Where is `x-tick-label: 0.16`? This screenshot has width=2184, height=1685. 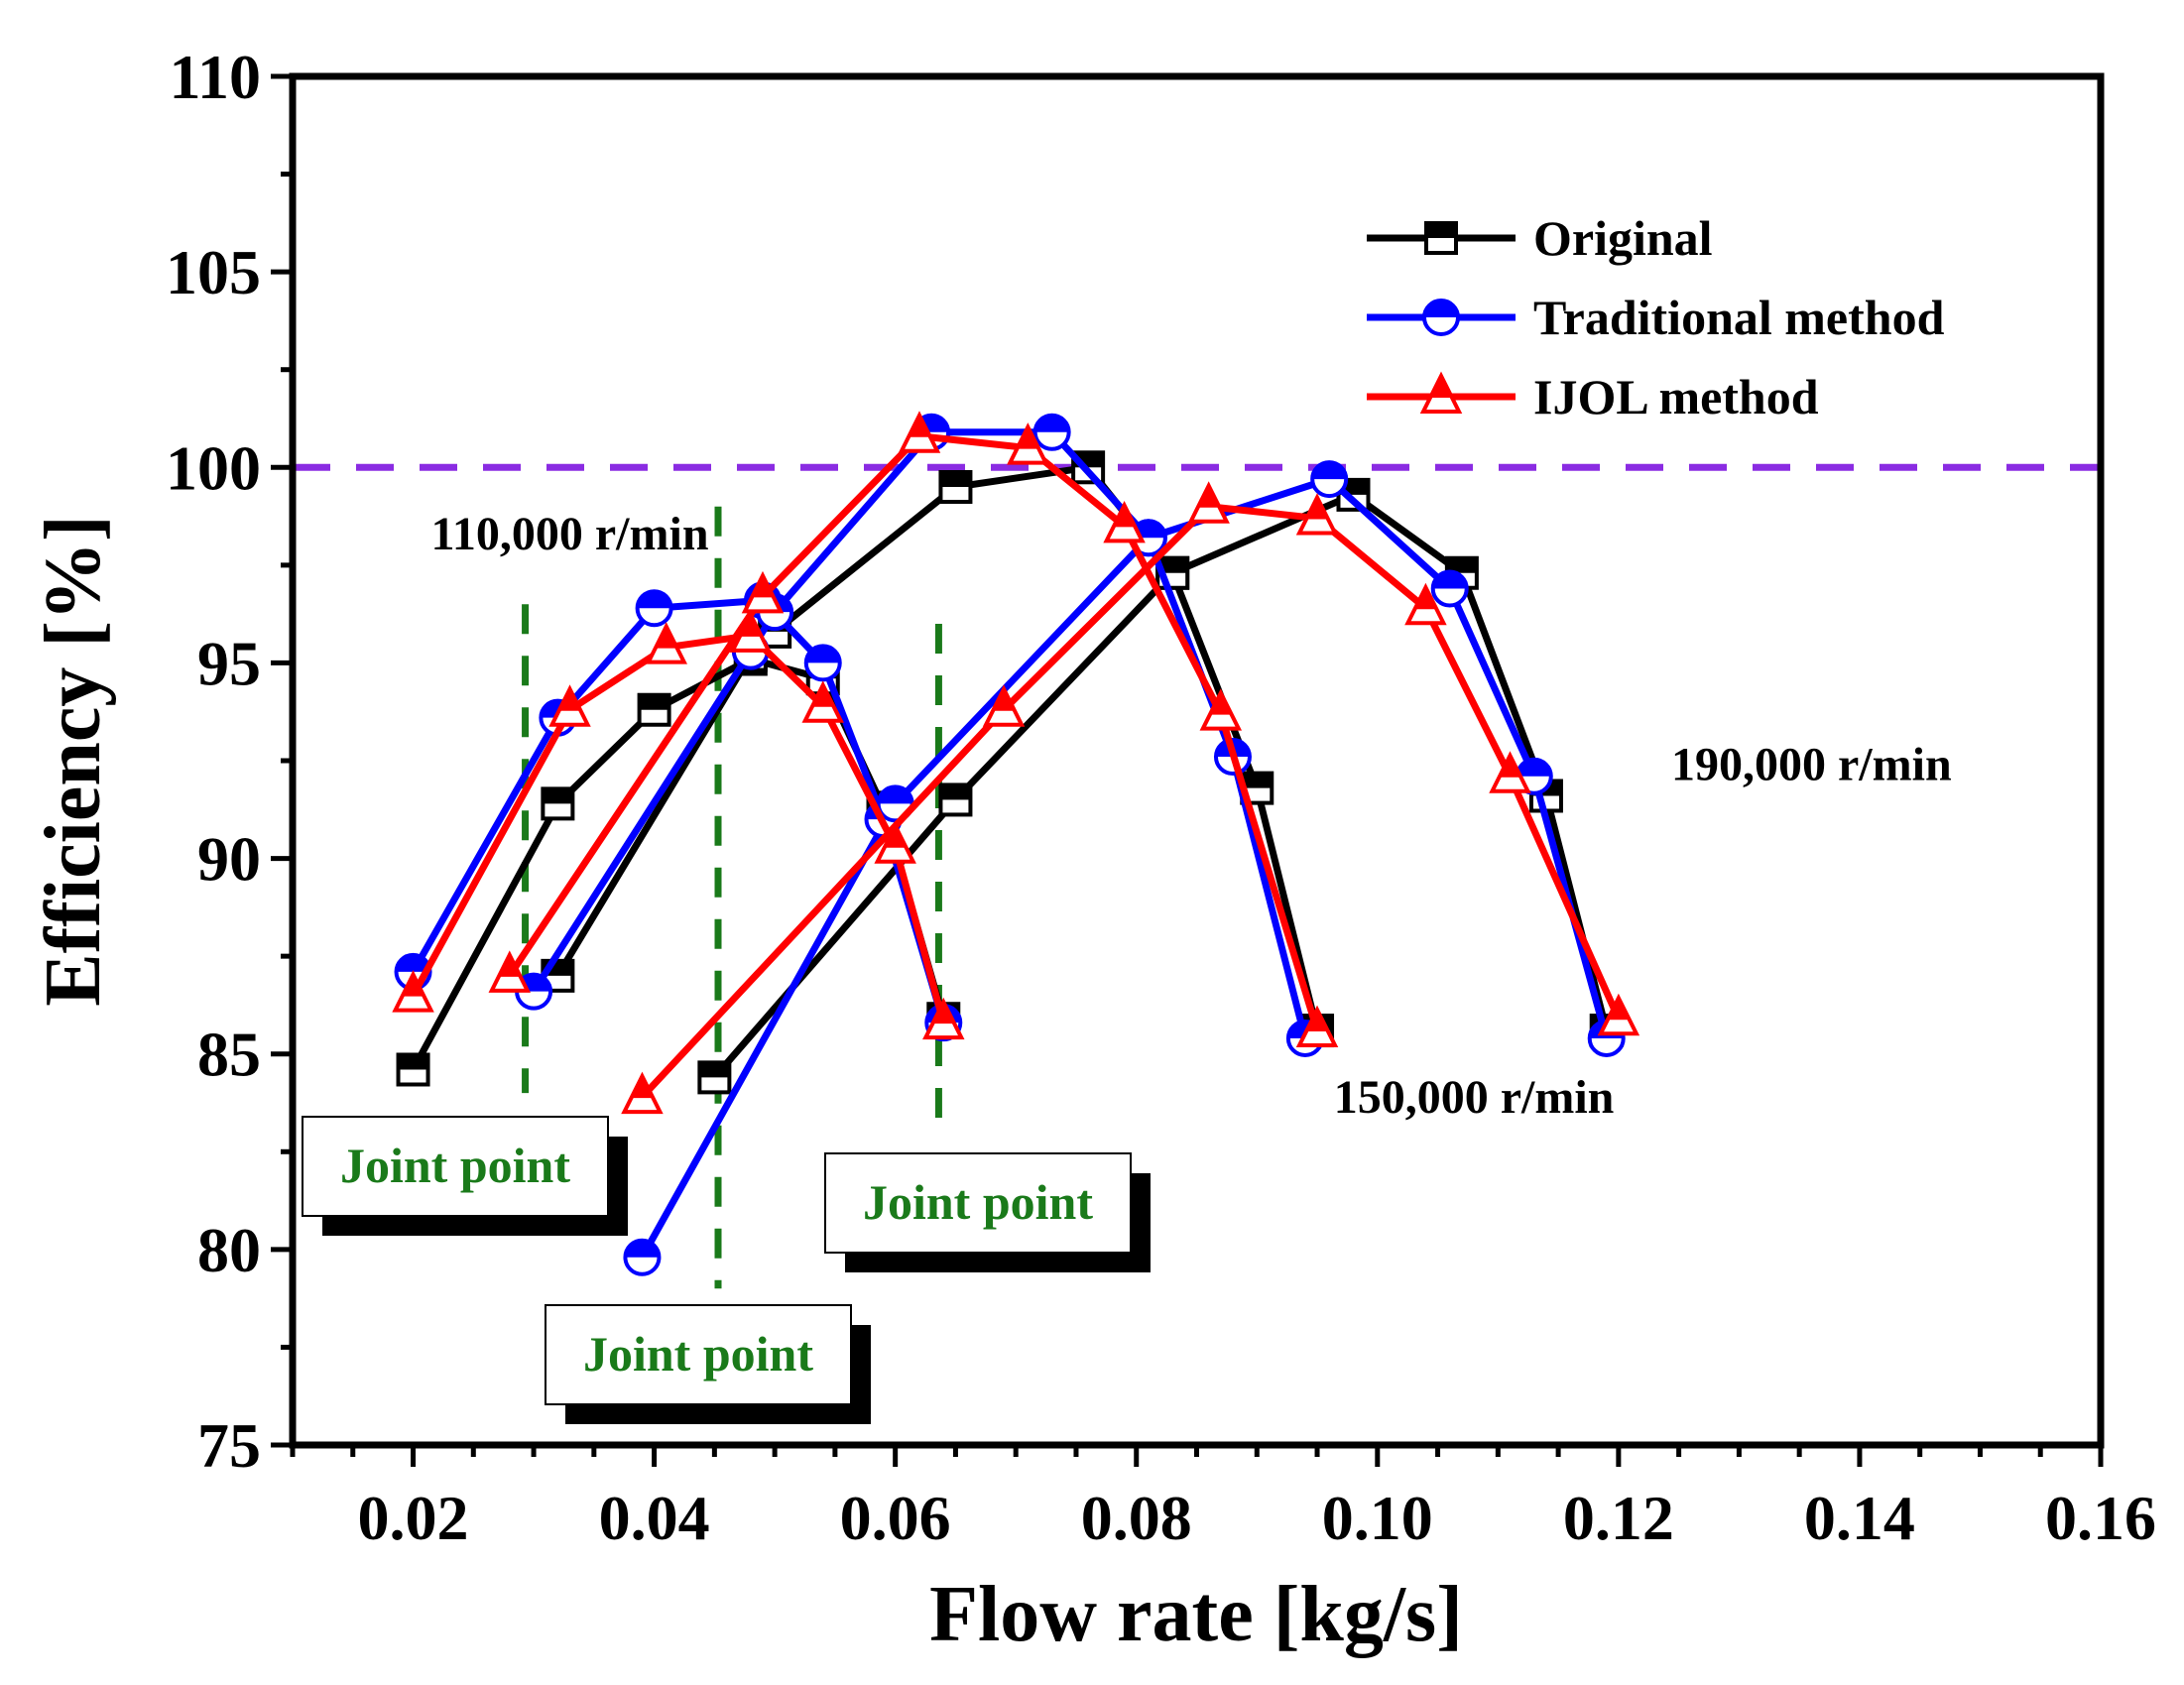 x-tick-label: 0.16 is located at coordinates (2100, 1518).